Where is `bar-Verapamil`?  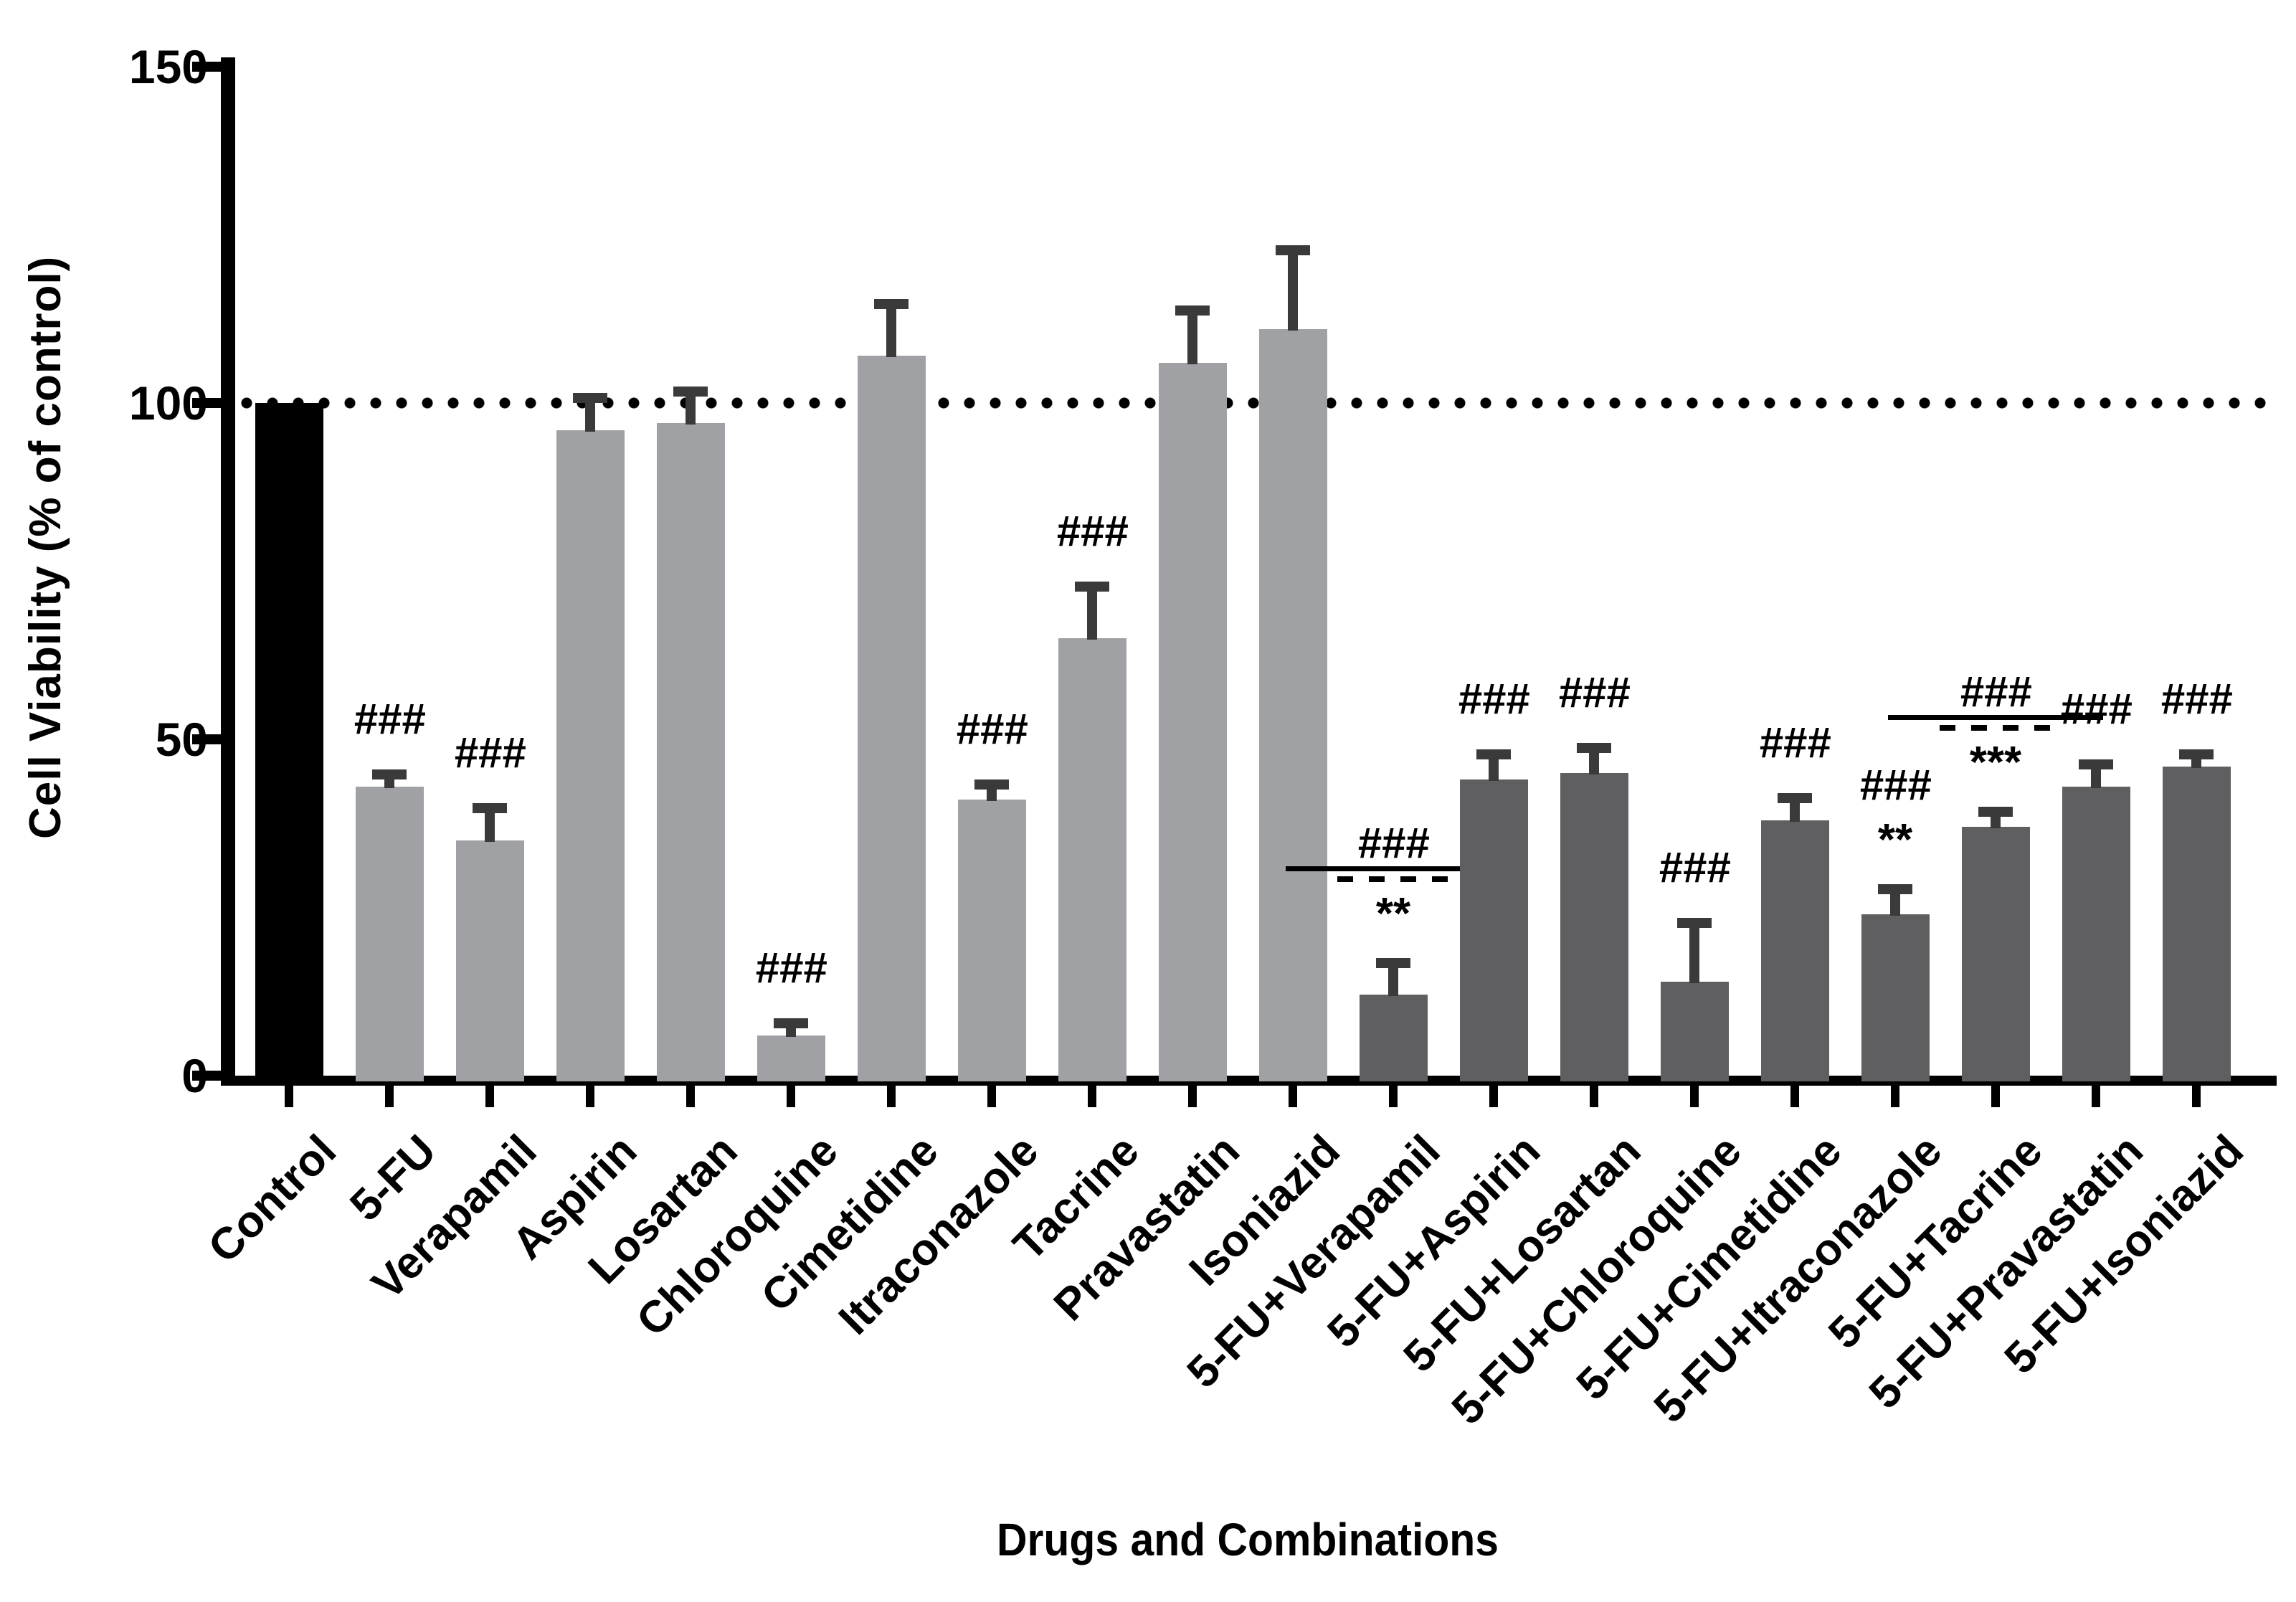
bar-Verapamil is located at coordinates (490, 961).